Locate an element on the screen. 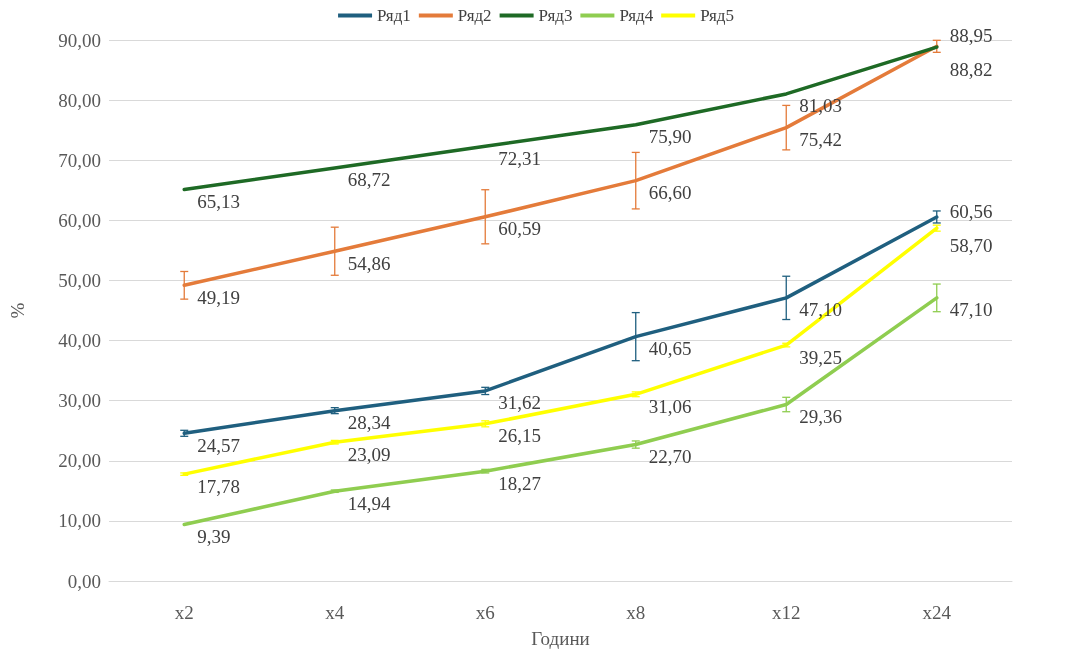  y-tick-label: 90,00 is located at coordinates (79, 40).